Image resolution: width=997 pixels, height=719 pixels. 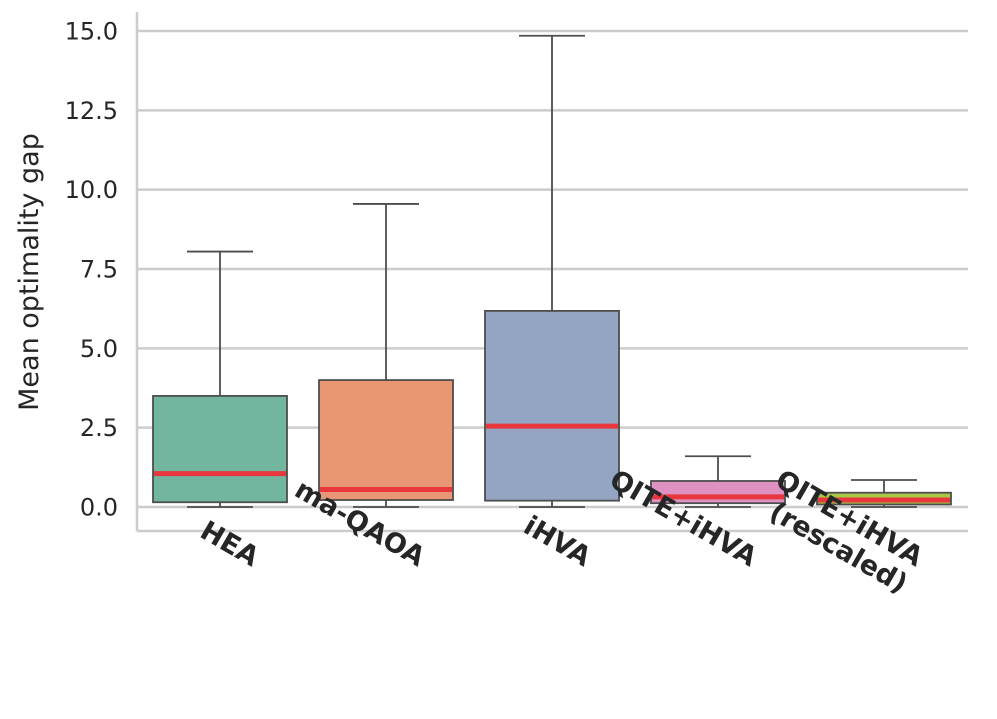 What do you see at coordinates (91, 190) in the screenshot?
I see `y-tick-label: 10.0` at bounding box center [91, 190].